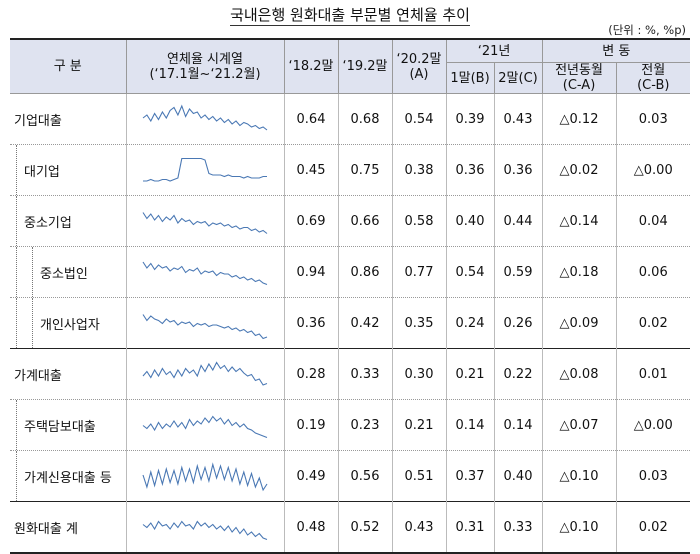  I want to click on value-19: 0.56, so click(364, 476).